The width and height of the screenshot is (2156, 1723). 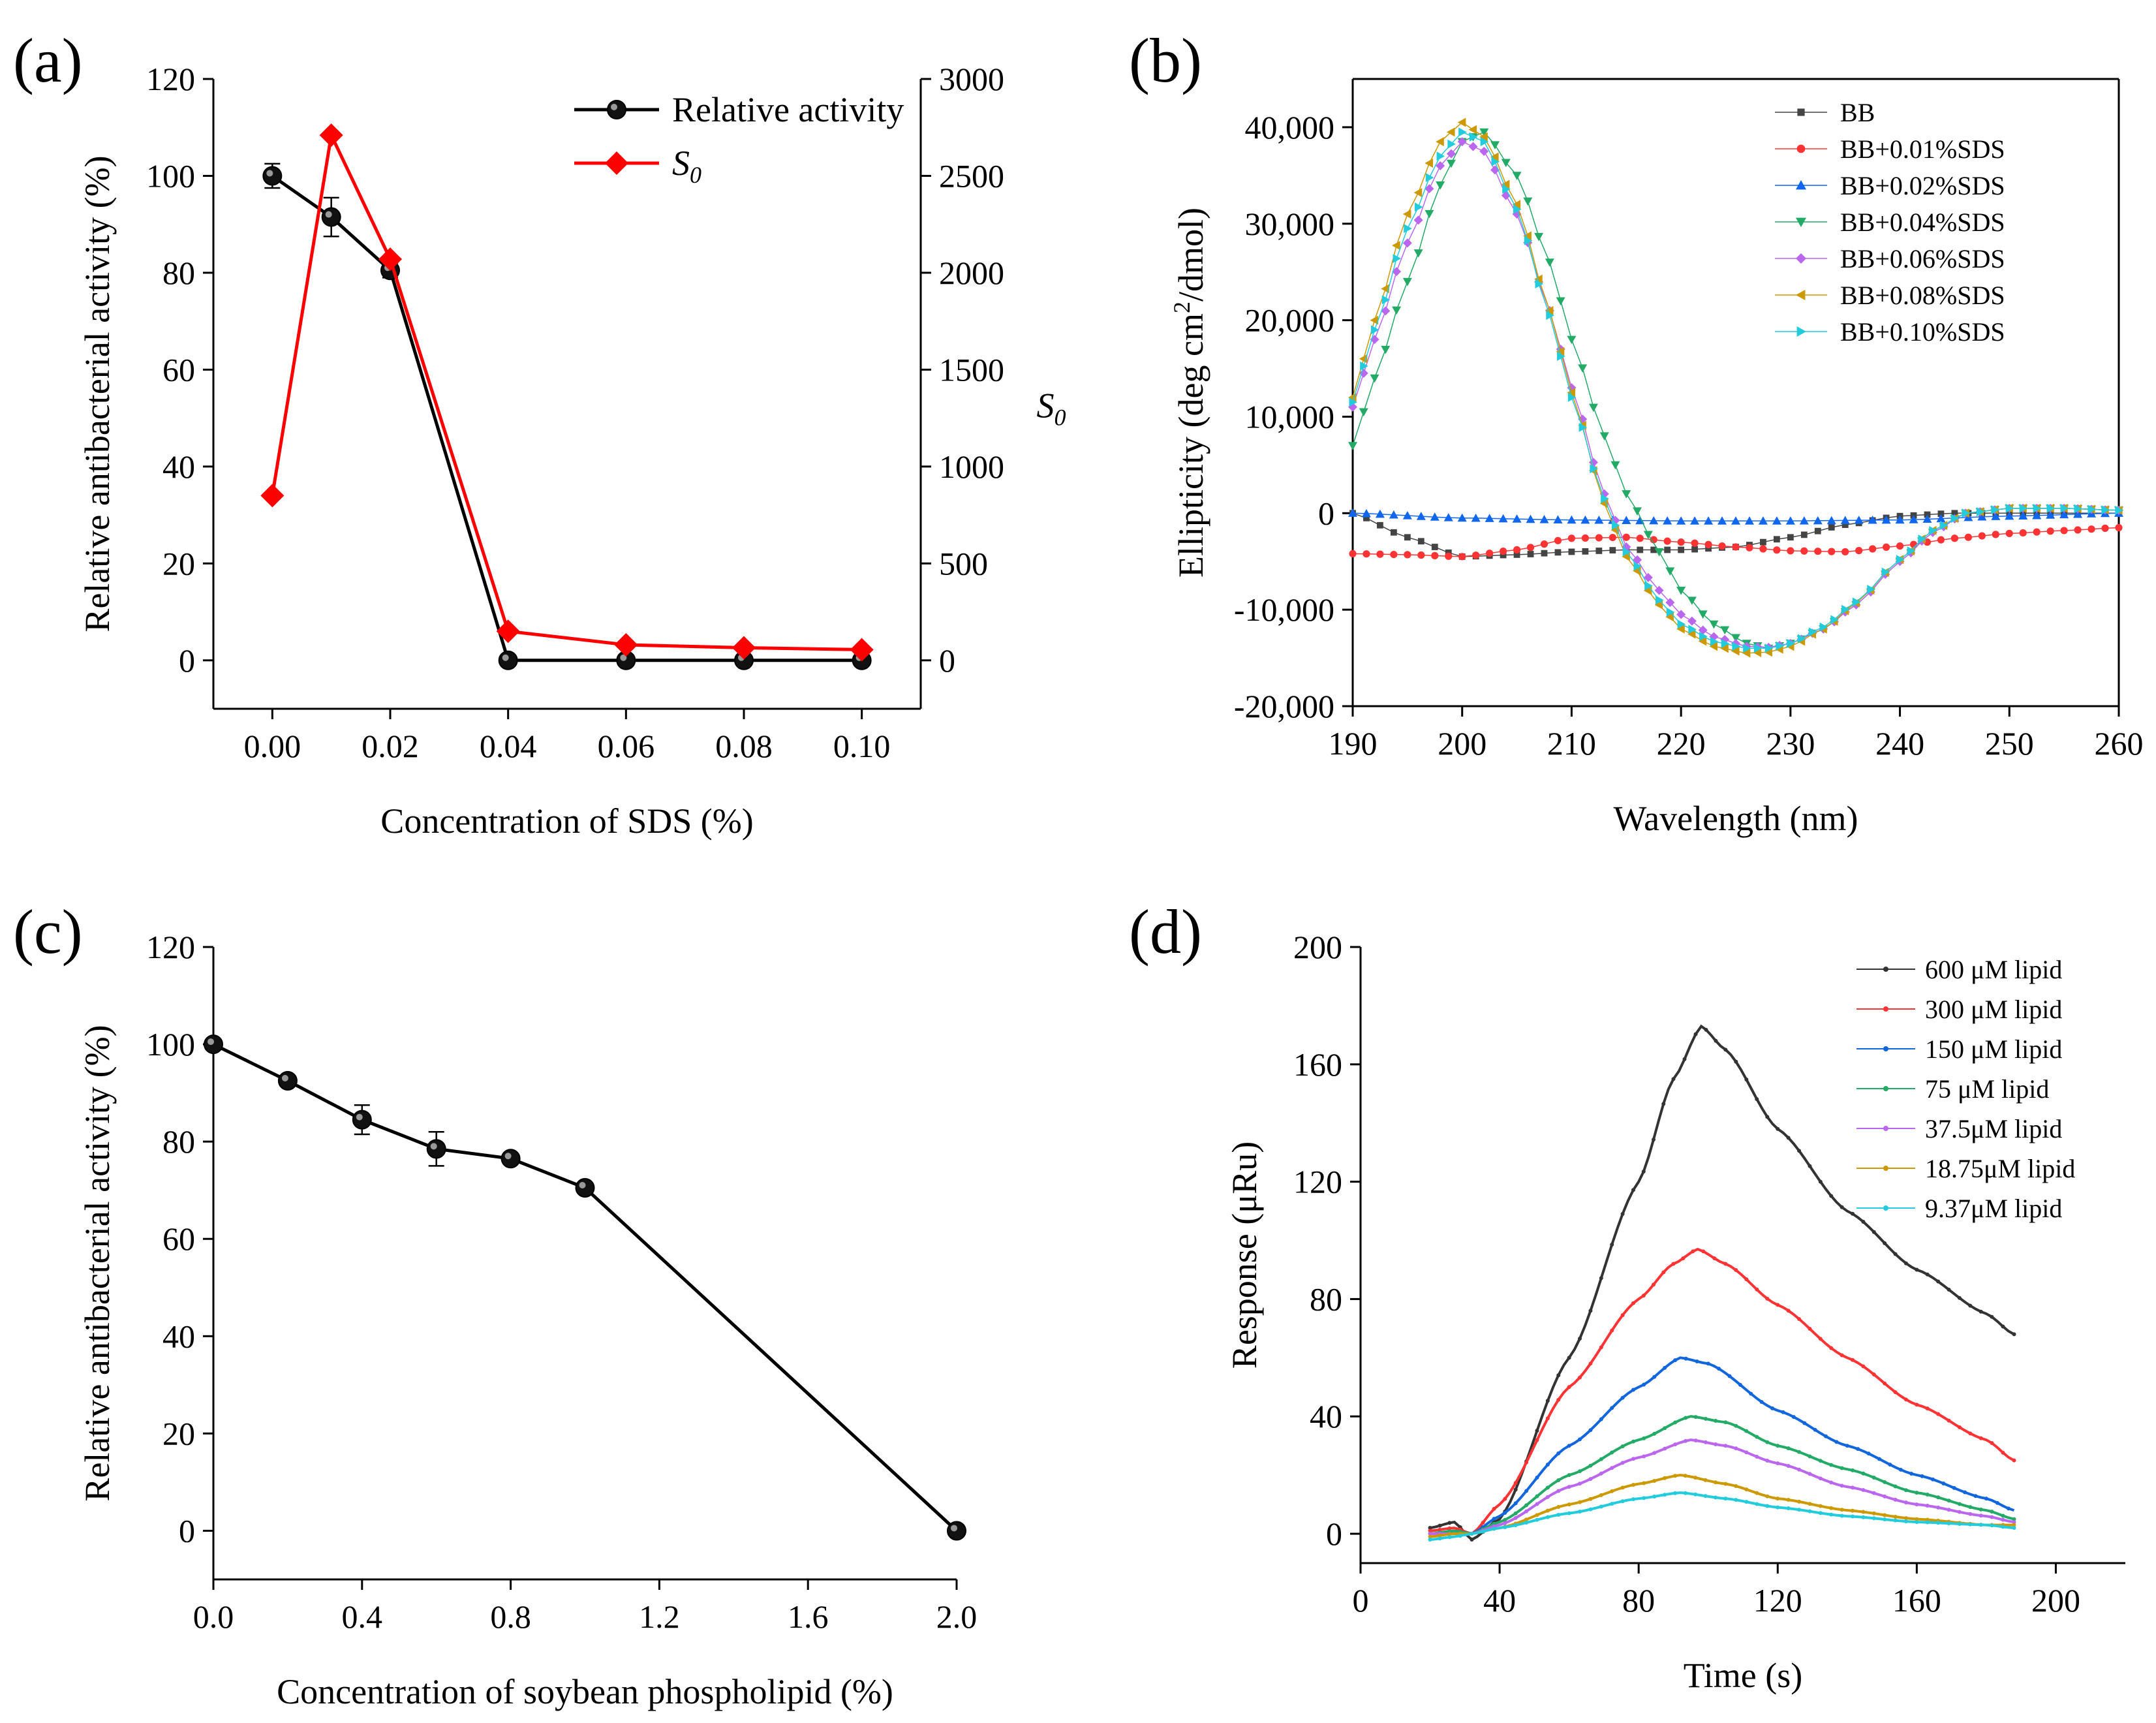 What do you see at coordinates (614, 107) in the screenshot?
I see `legend-marker-highlight` at bounding box center [614, 107].